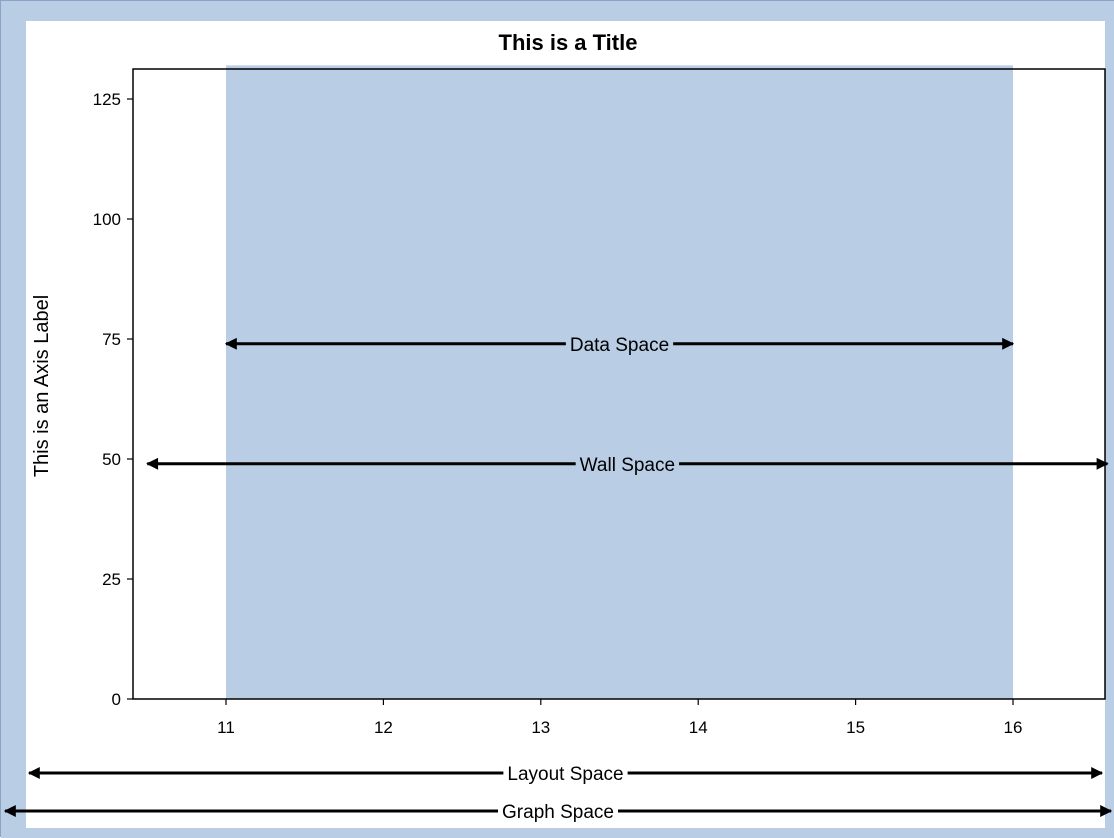  I want to click on y-tick-label: 0, so click(116, 699).